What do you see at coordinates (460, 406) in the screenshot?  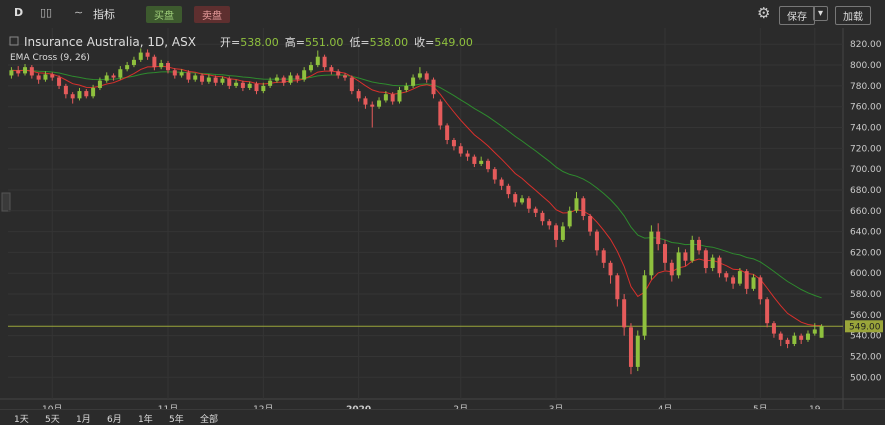 I see `x-tick-label: 2月` at bounding box center [460, 406].